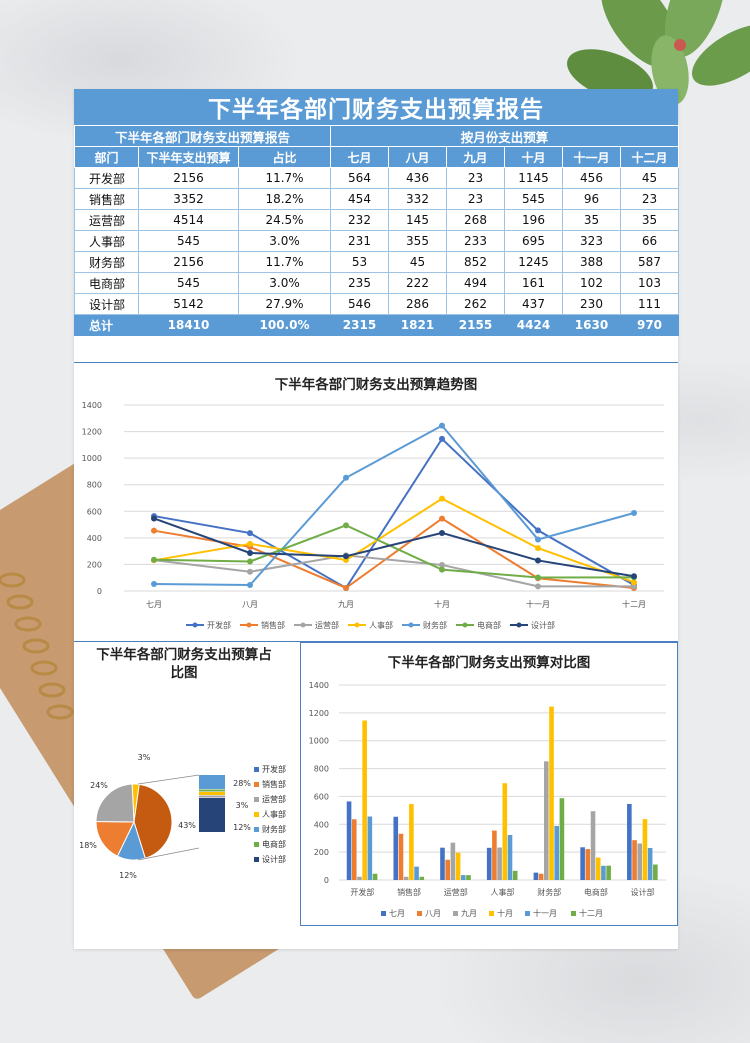 The width and height of the screenshot is (750, 1043). What do you see at coordinates (591, 283) in the screenshot?
I see `month-cell: 102` at bounding box center [591, 283].